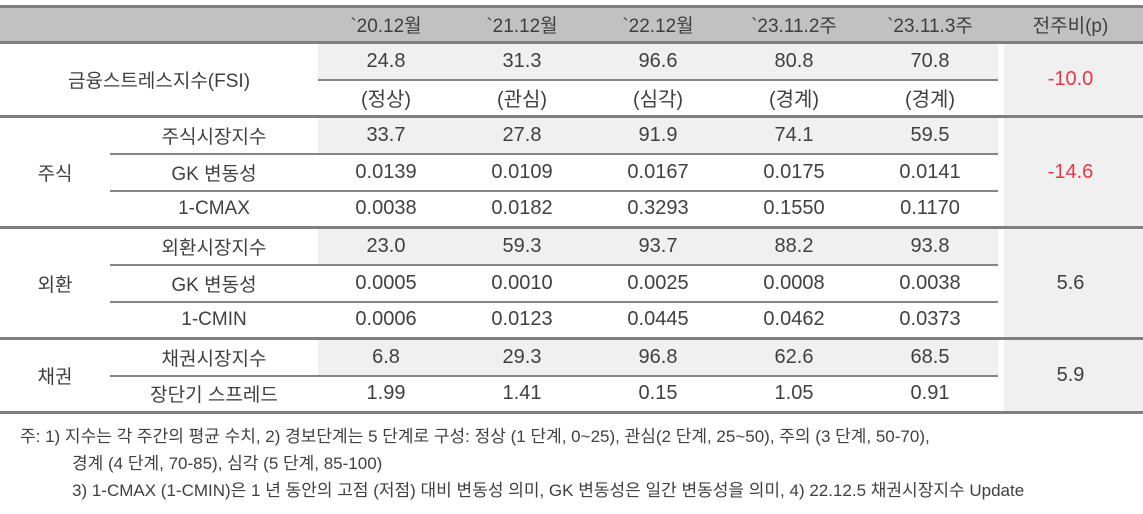 The height and width of the screenshot is (514, 1143). What do you see at coordinates (794, 246) in the screenshot?
I see `value-cell: 88.2` at bounding box center [794, 246].